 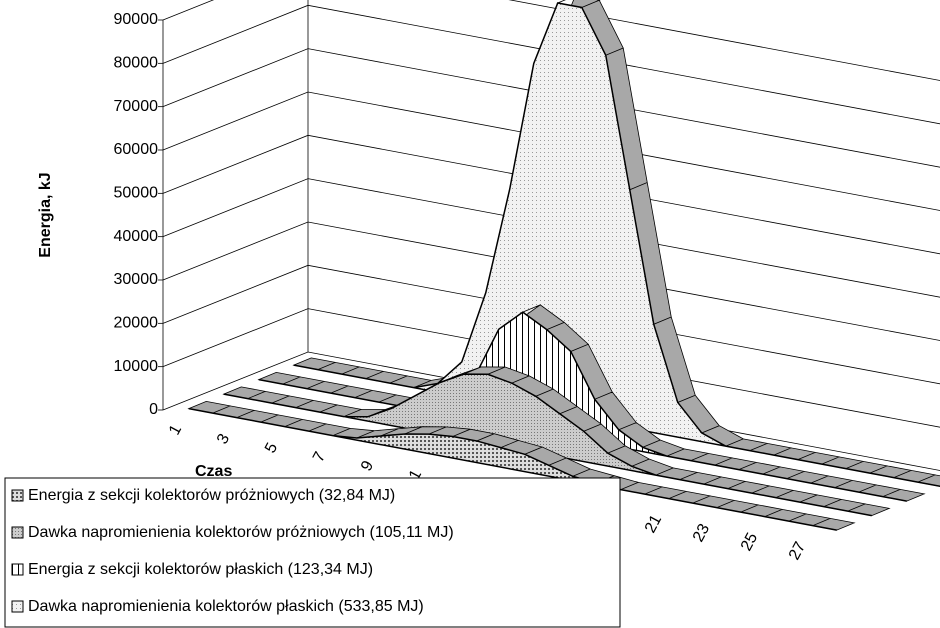 I want to click on series, so click(x=521, y=465).